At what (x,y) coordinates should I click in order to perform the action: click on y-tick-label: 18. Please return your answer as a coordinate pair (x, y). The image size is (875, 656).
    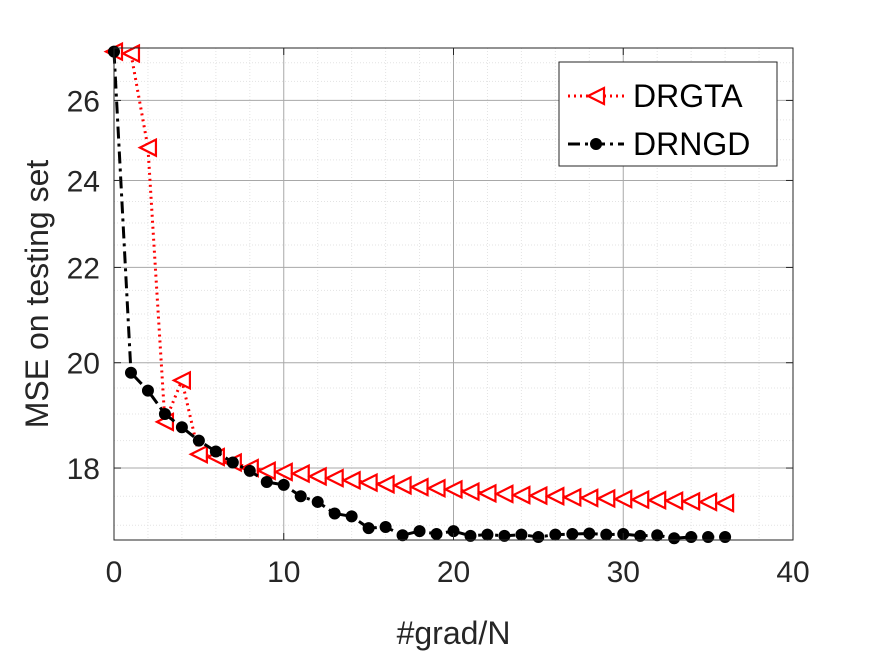
    Looking at the image, I should click on (83, 469).